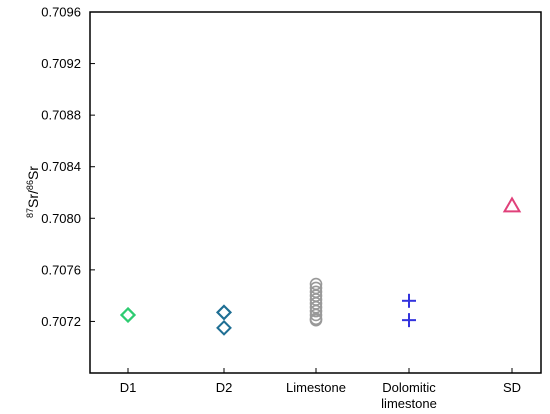 The image size is (550, 414). What do you see at coordinates (61, 12) in the screenshot?
I see `y-tick-label: 0.7096` at bounding box center [61, 12].